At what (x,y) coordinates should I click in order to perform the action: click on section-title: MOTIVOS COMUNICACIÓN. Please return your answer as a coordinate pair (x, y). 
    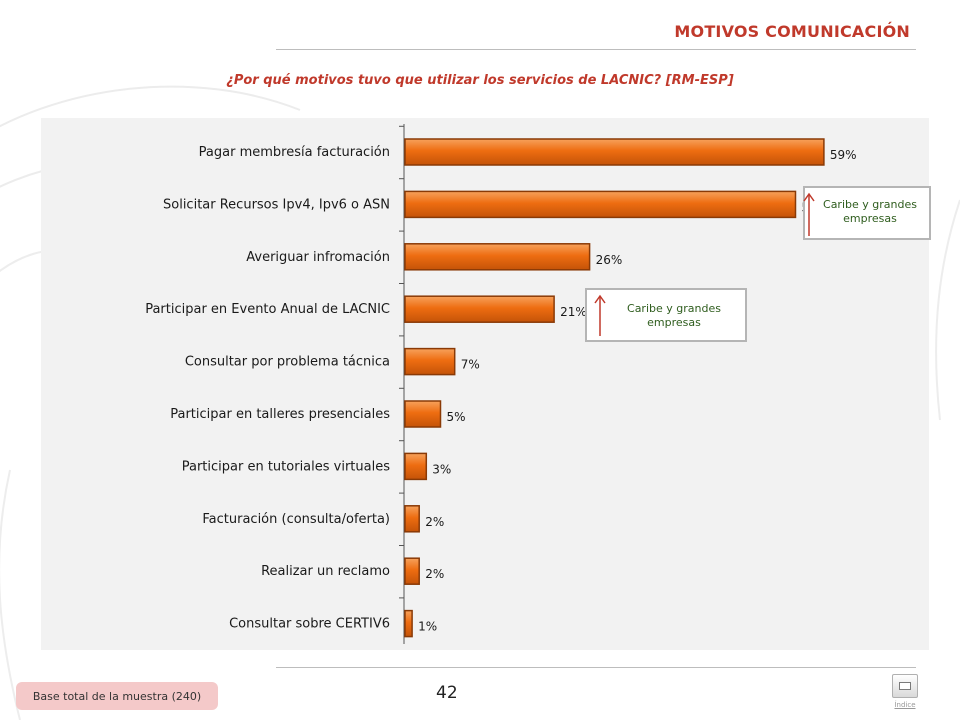
    Looking at the image, I should click on (792, 31).